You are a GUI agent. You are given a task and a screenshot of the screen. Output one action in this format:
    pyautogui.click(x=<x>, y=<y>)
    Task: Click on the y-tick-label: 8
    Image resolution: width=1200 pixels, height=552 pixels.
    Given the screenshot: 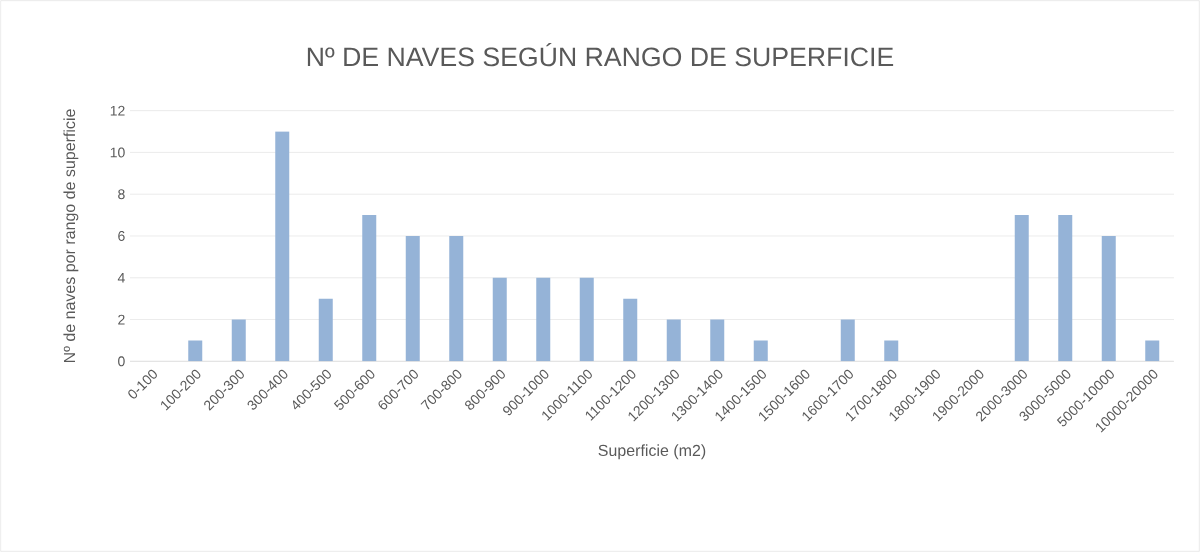 What is the action you would take?
    pyautogui.click(x=121, y=194)
    